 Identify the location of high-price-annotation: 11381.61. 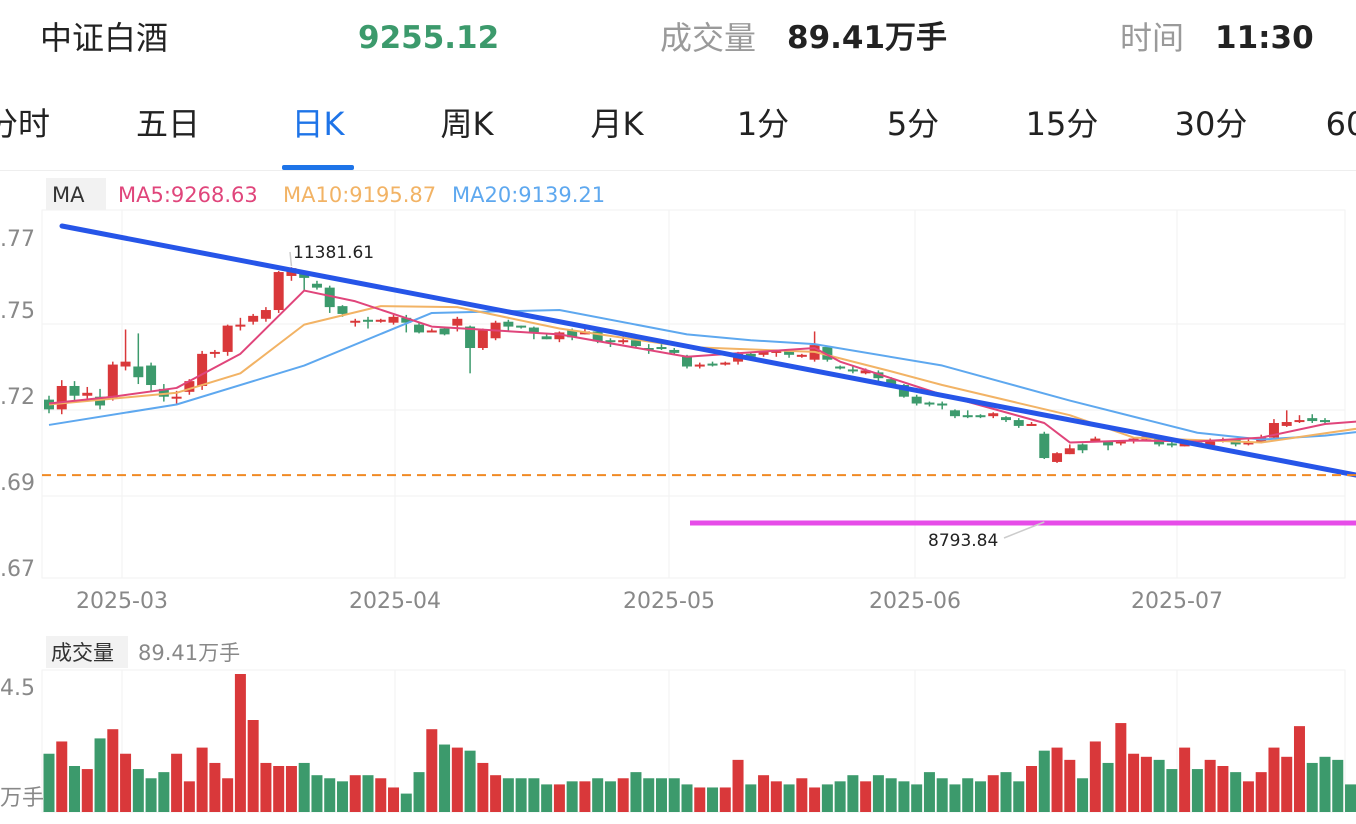
(333, 253).